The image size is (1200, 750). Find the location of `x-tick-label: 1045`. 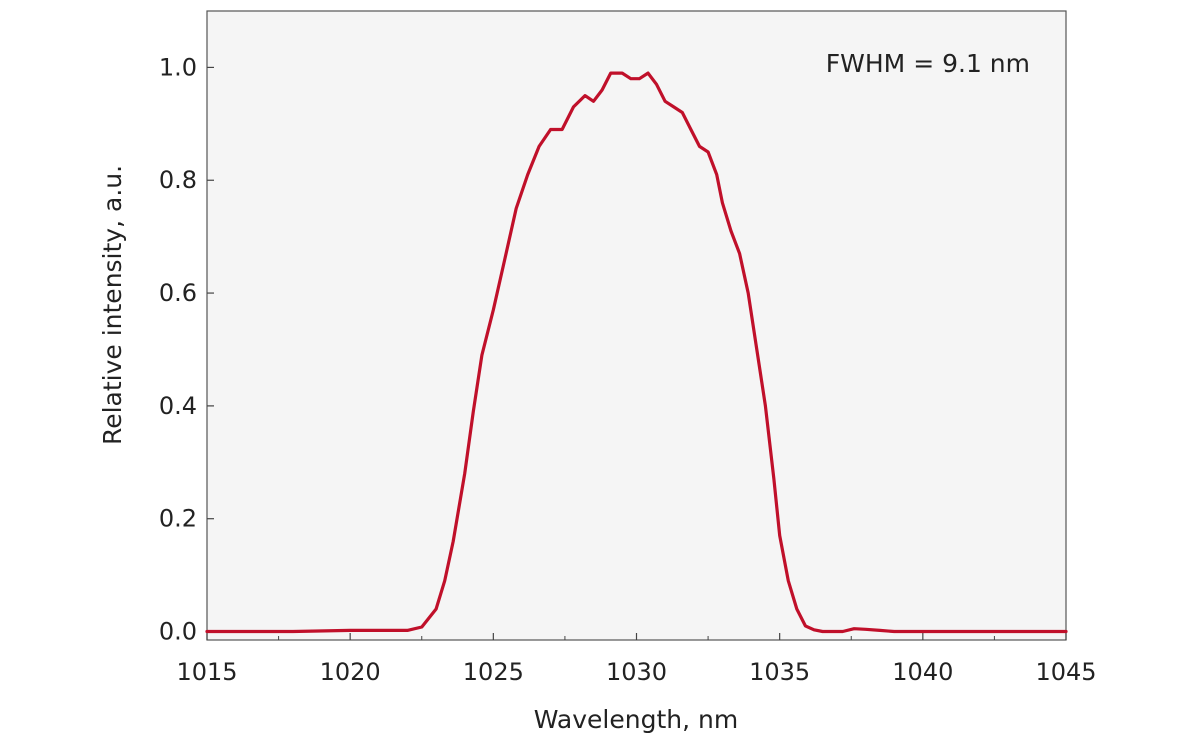

x-tick-label: 1045 is located at coordinates (1065, 672).